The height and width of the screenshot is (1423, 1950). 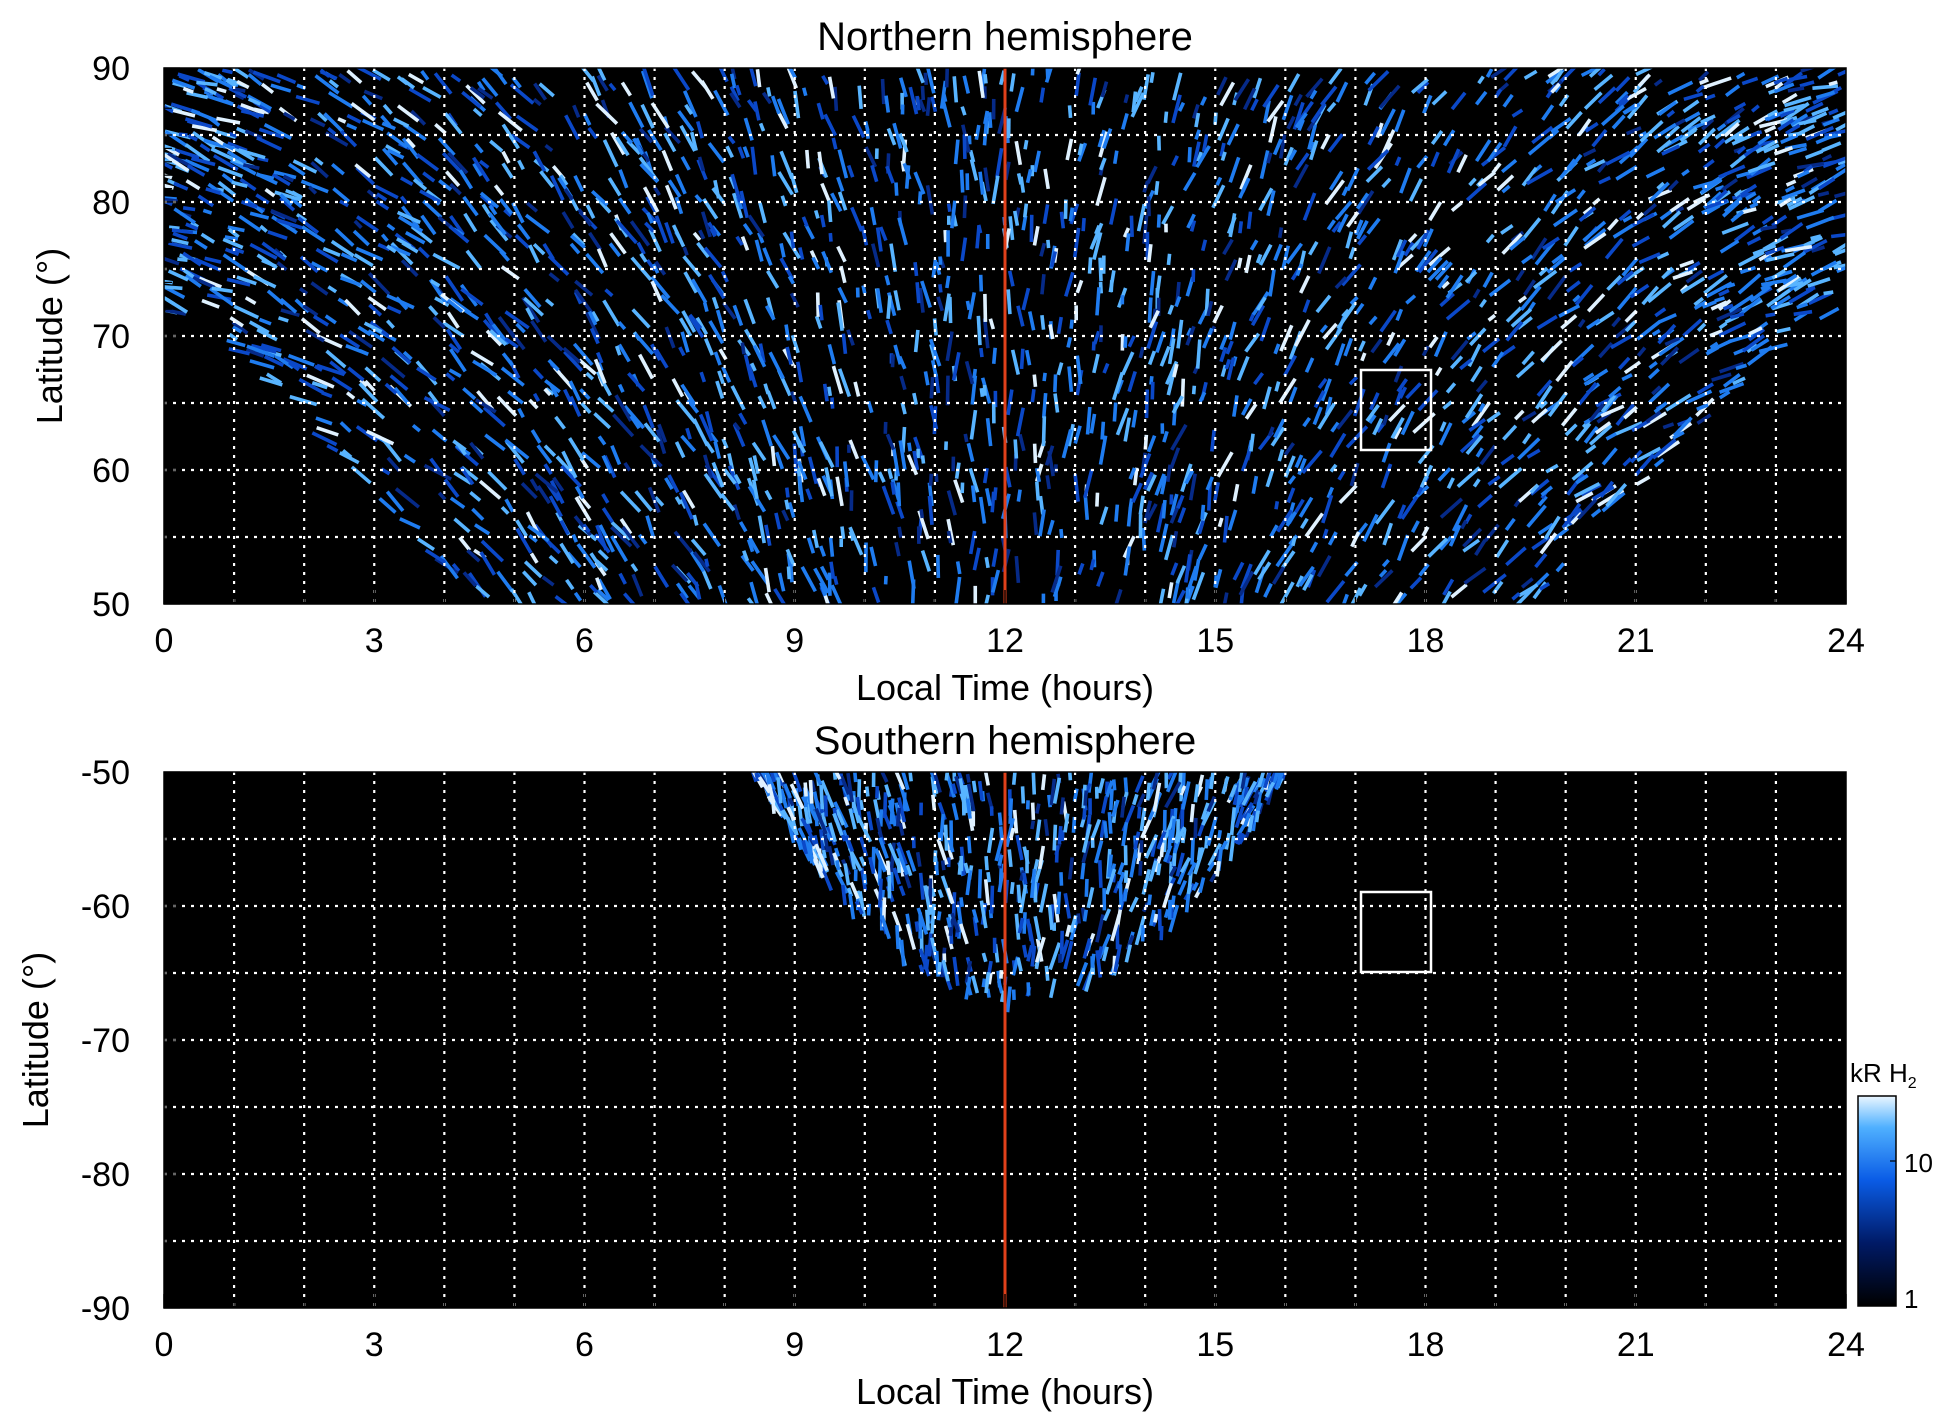 What do you see at coordinates (374, 641) in the screenshot?
I see `north-x-tick-label: 3` at bounding box center [374, 641].